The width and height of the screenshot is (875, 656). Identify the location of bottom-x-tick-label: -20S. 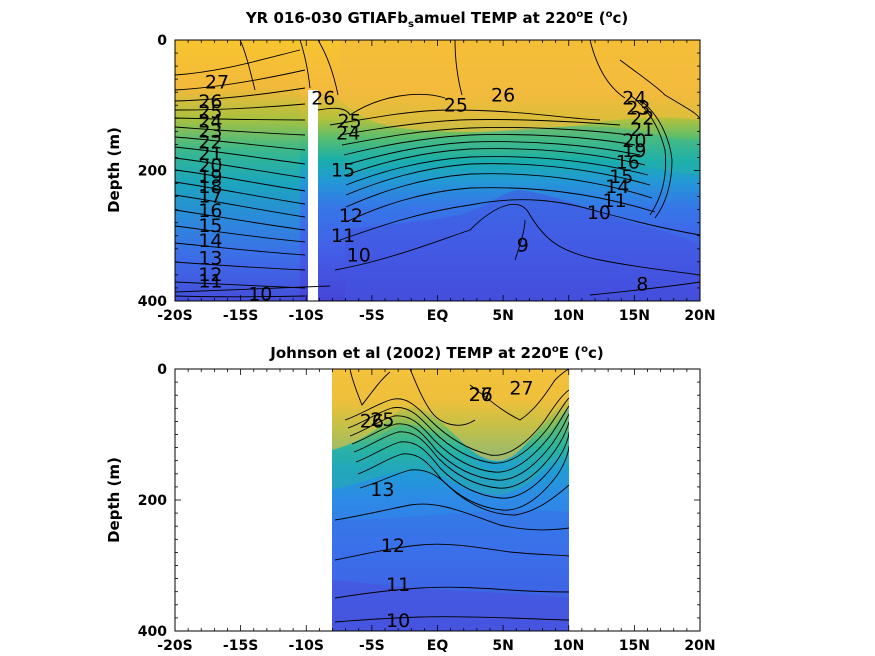
(174, 646).